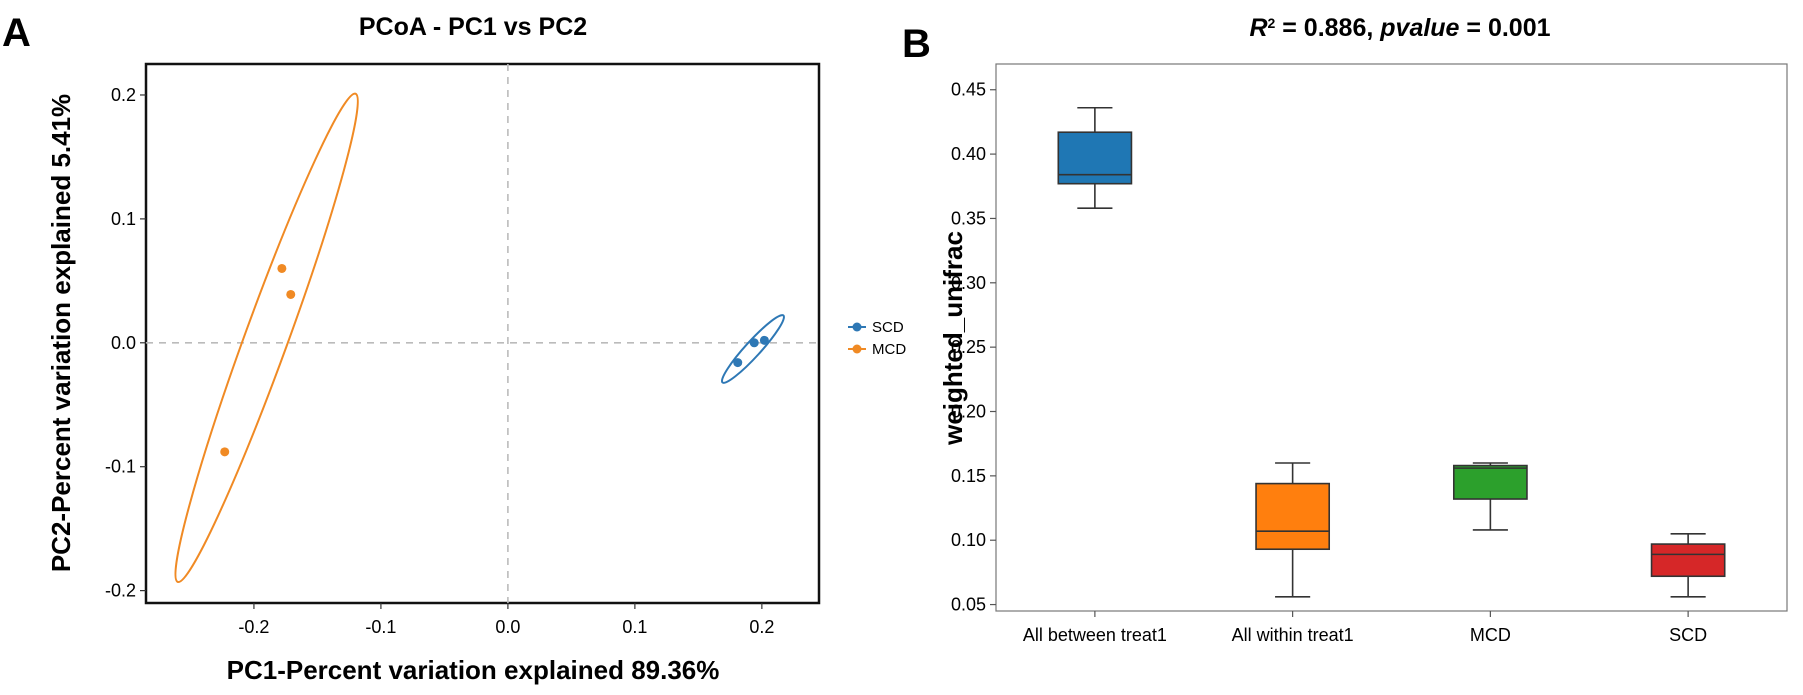  What do you see at coordinates (761, 627) in the screenshot?
I see `pcoa-x-tick-label: 0.2` at bounding box center [761, 627].